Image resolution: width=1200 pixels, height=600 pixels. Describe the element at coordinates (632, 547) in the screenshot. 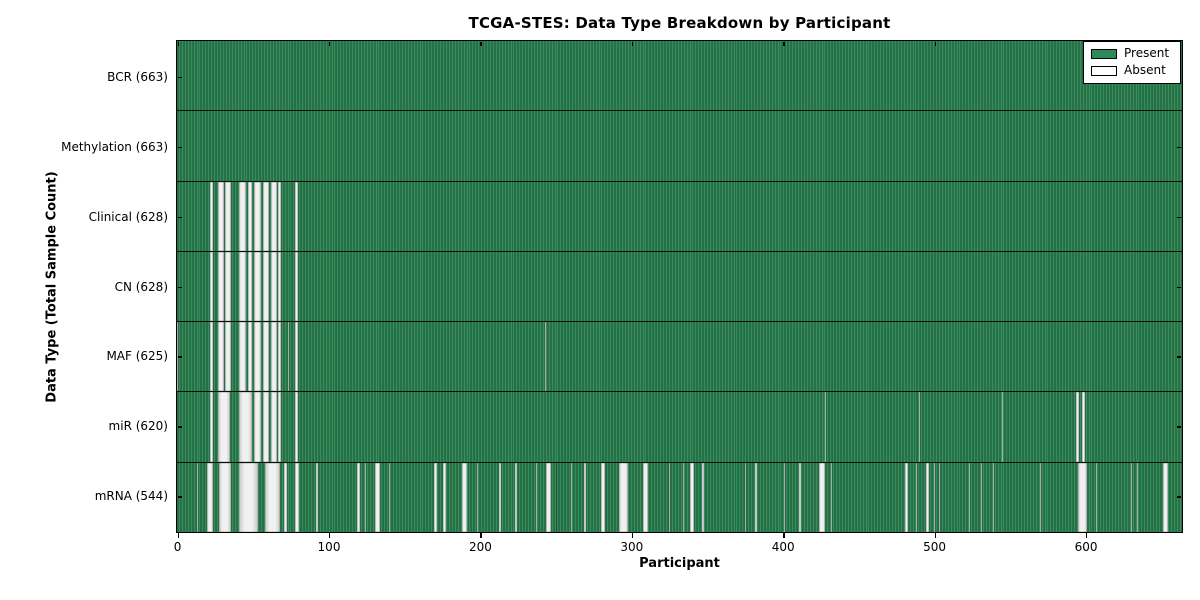

I see `x-tick-label: 300` at that location.